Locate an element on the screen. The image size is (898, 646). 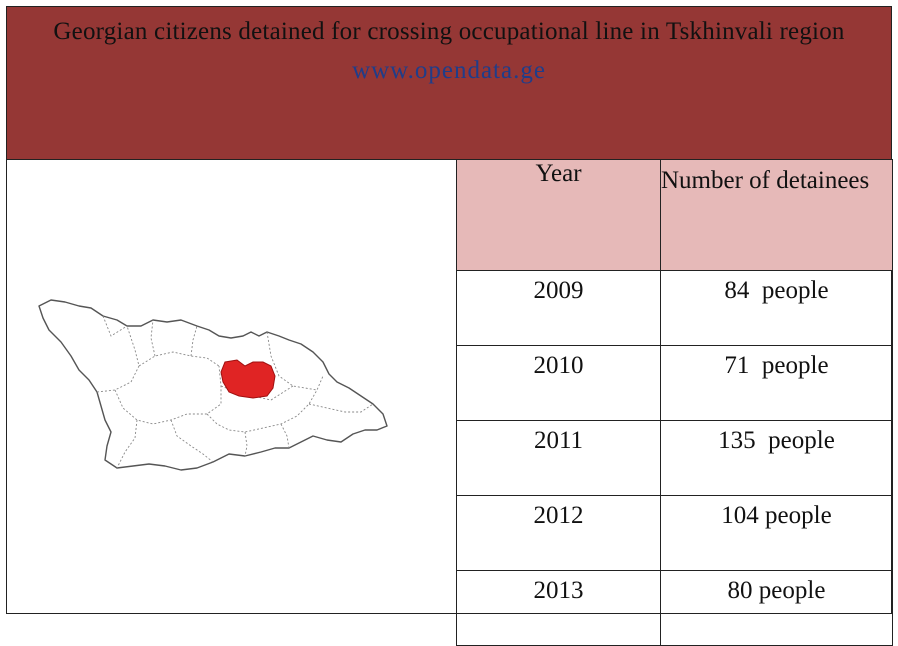
year-cell: 2010 is located at coordinates (558, 383).